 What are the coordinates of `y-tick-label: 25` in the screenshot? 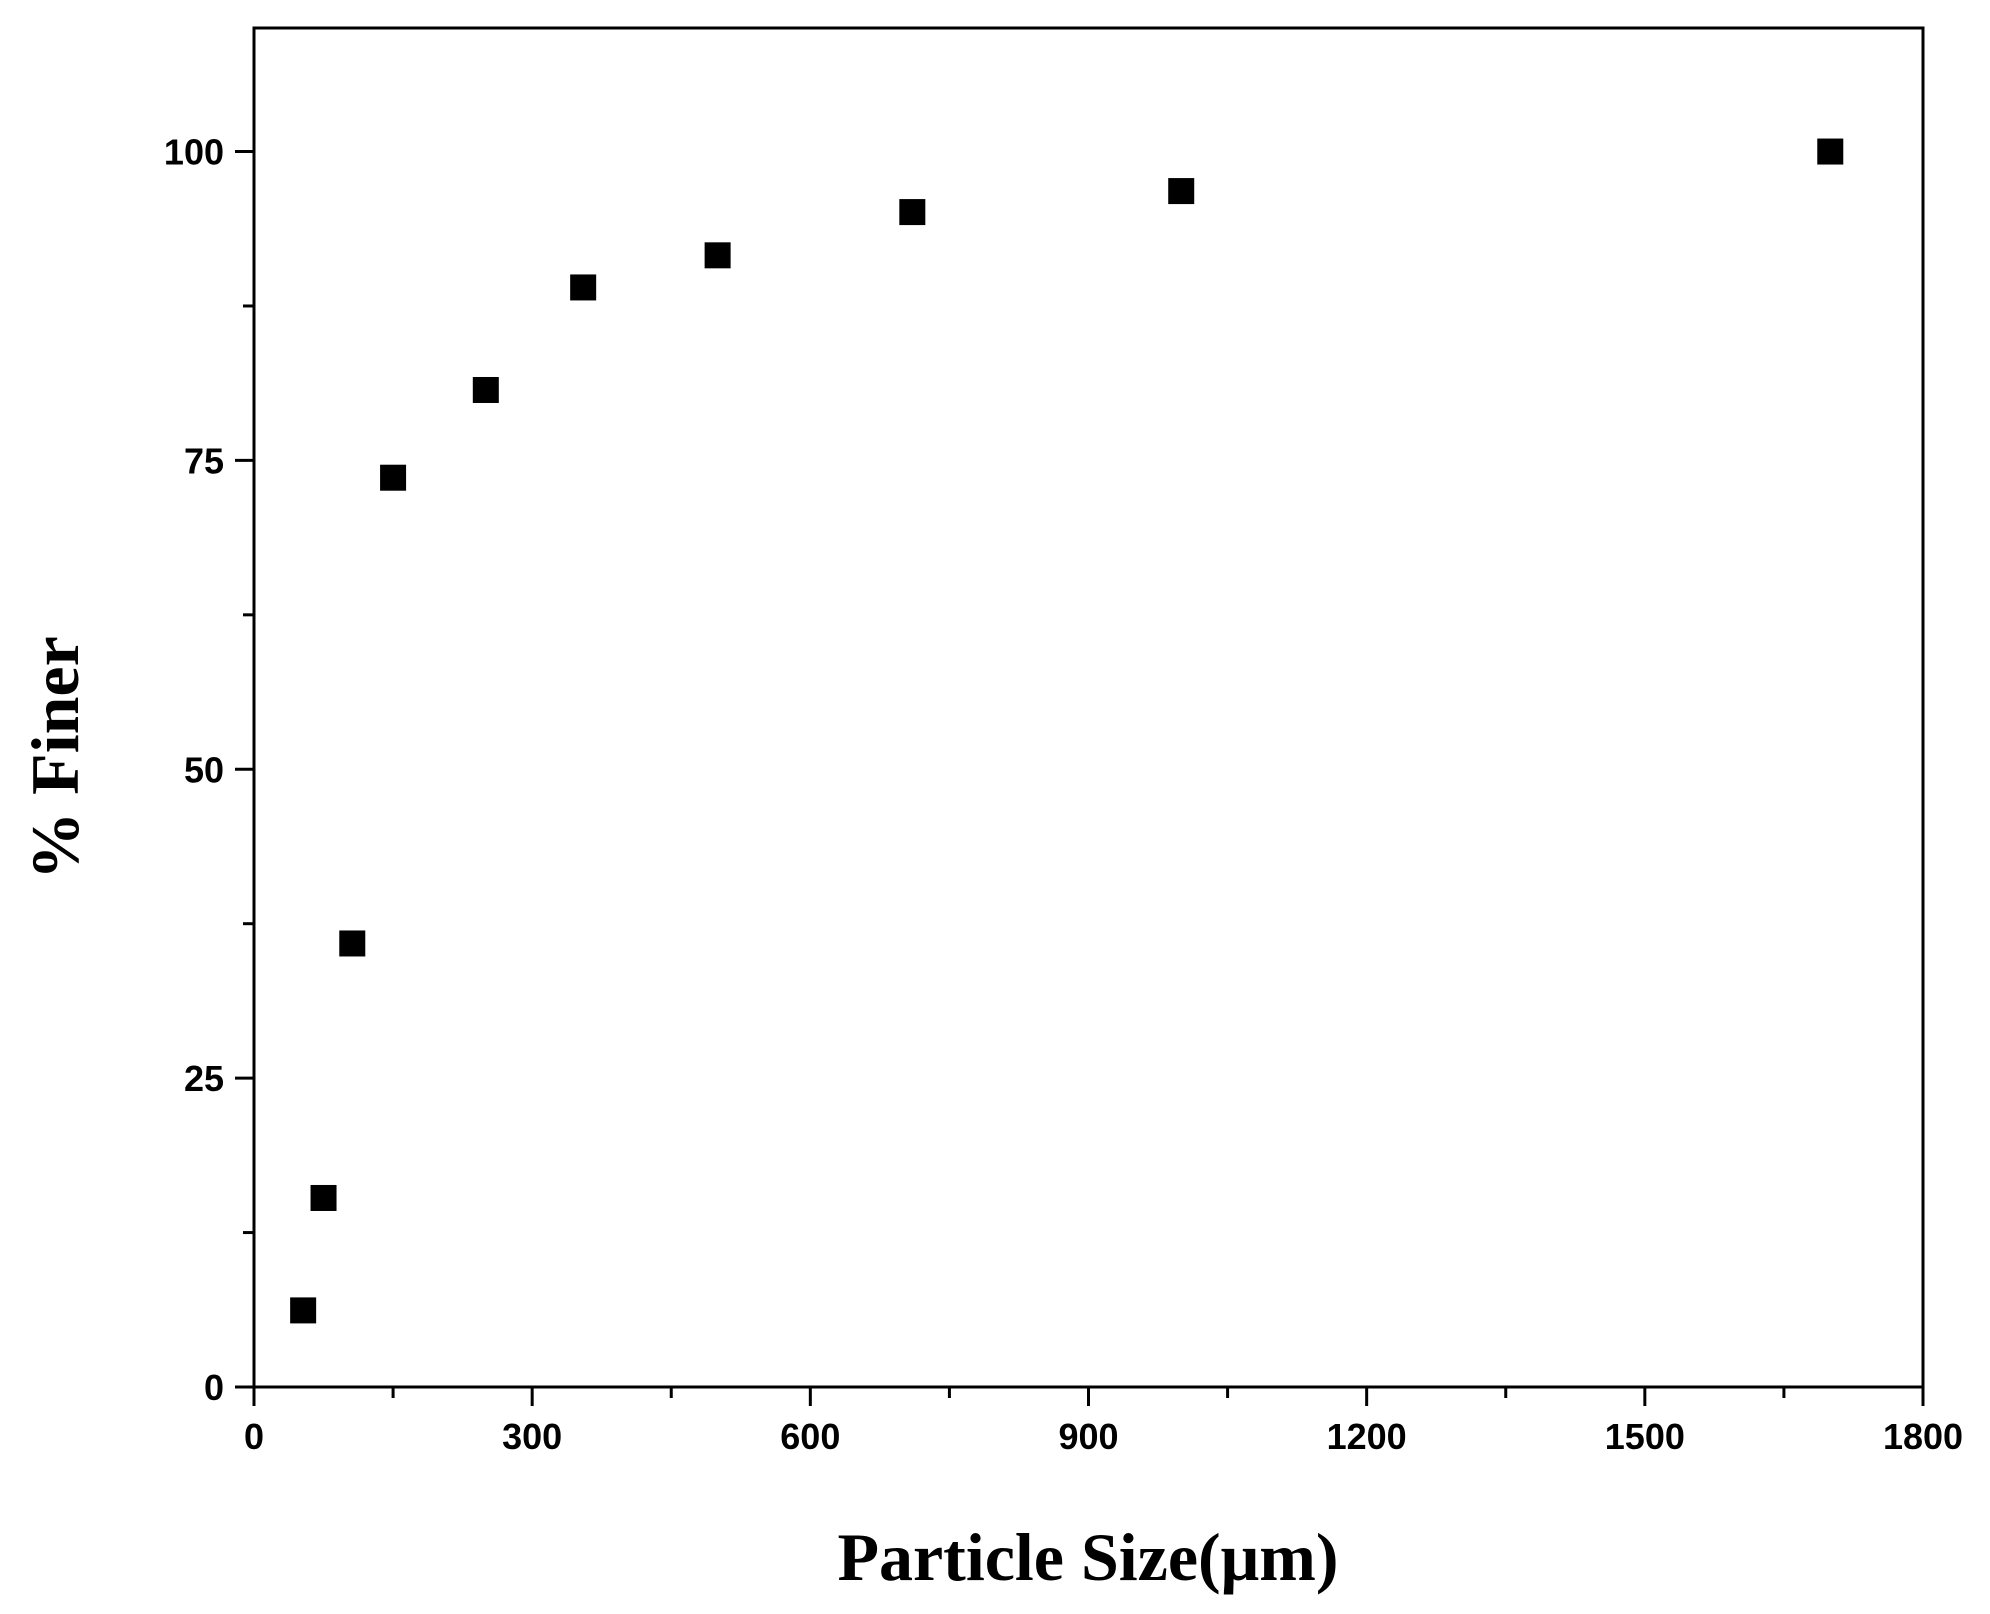 It's located at (204, 1078).